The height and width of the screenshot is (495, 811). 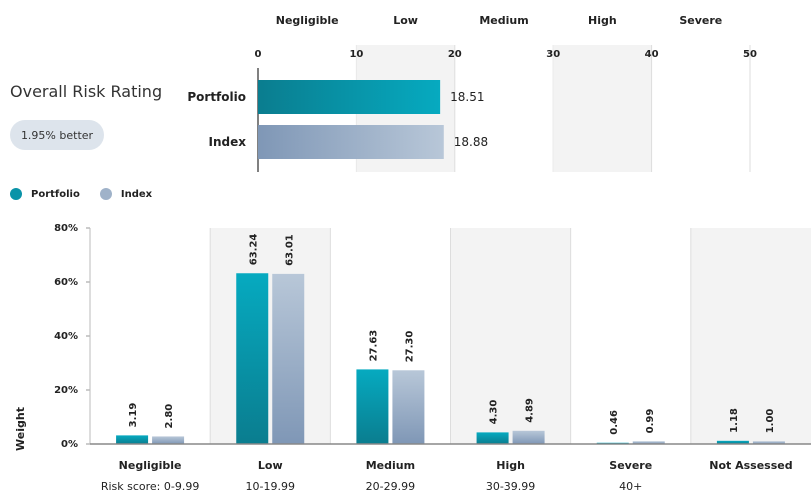 I want to click on x-score-label-1: 10-19.99, so click(x=270, y=486).